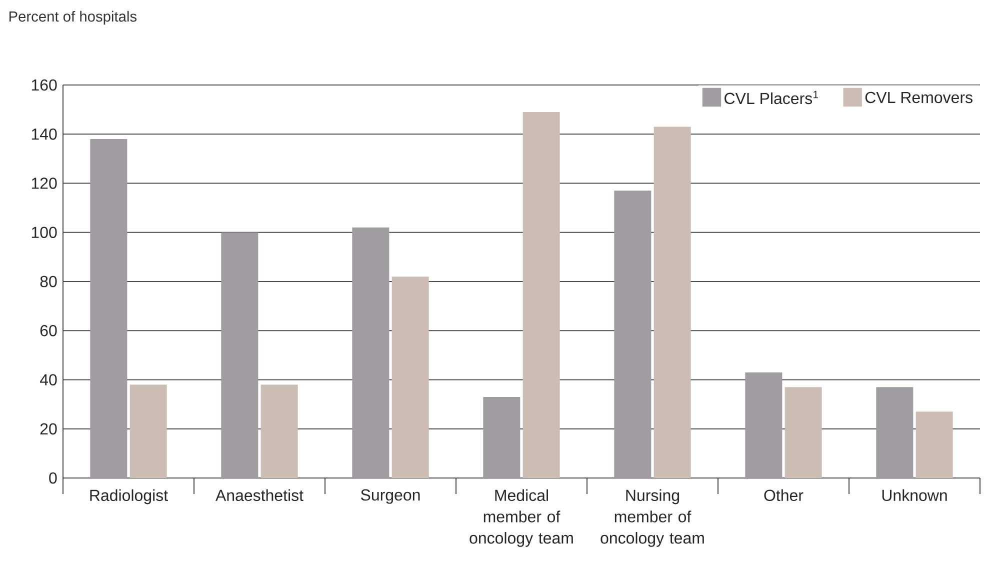 This screenshot has height=568, width=989. I want to click on x-tick-label: Radiologist, so click(129, 496).